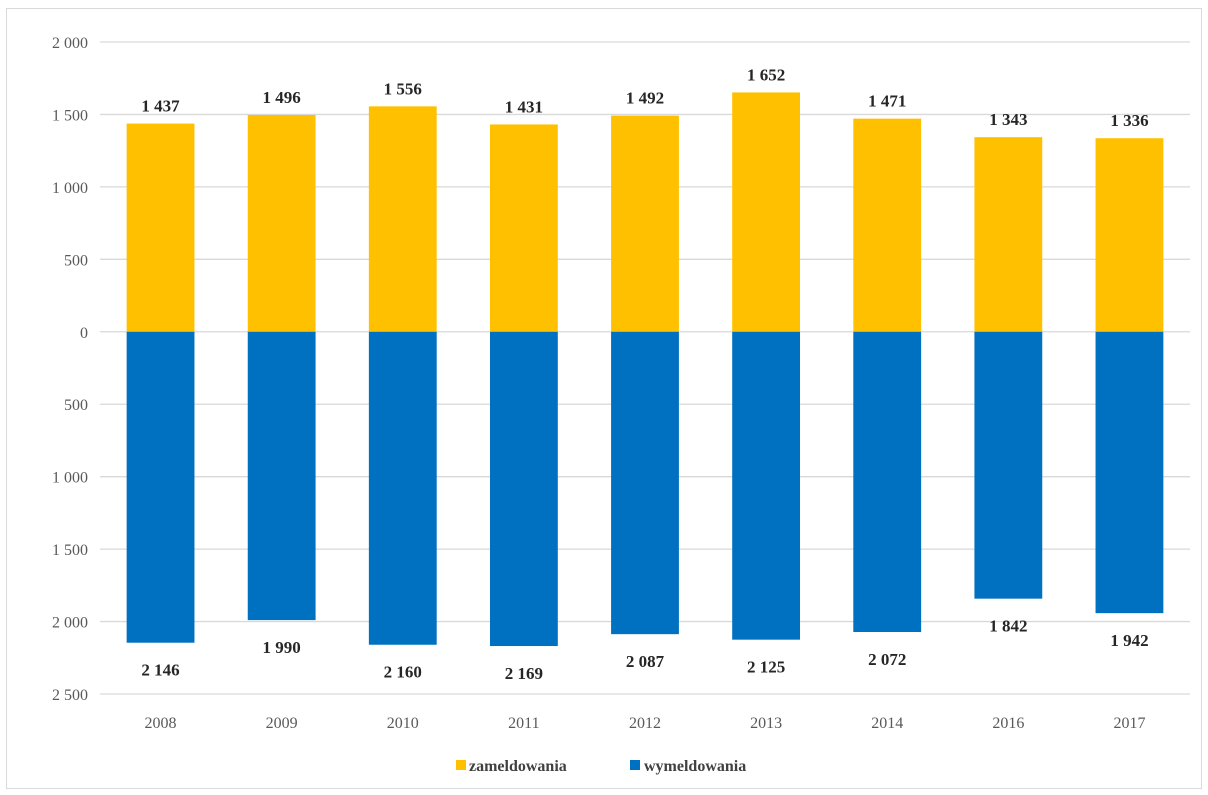 The height and width of the screenshot is (795, 1208). What do you see at coordinates (635, 765) in the screenshot?
I see `legend-swatch-wymeldowania` at bounding box center [635, 765].